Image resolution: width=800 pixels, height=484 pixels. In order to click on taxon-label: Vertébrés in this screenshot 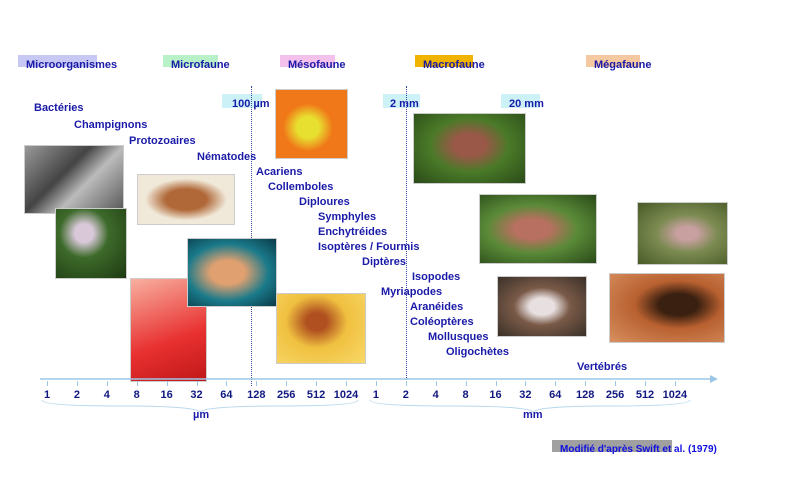, I will do `click(602, 367)`.